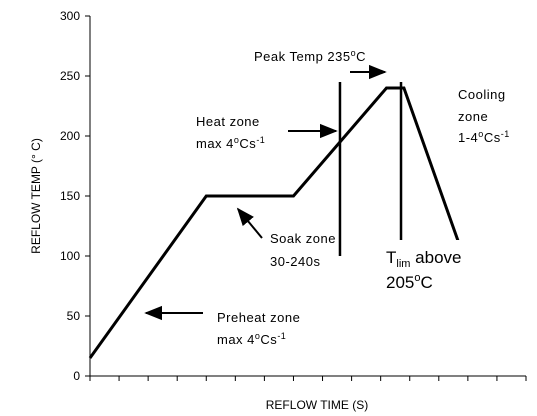  What do you see at coordinates (473, 116) in the screenshot?
I see `svg-text: zone` at bounding box center [473, 116].